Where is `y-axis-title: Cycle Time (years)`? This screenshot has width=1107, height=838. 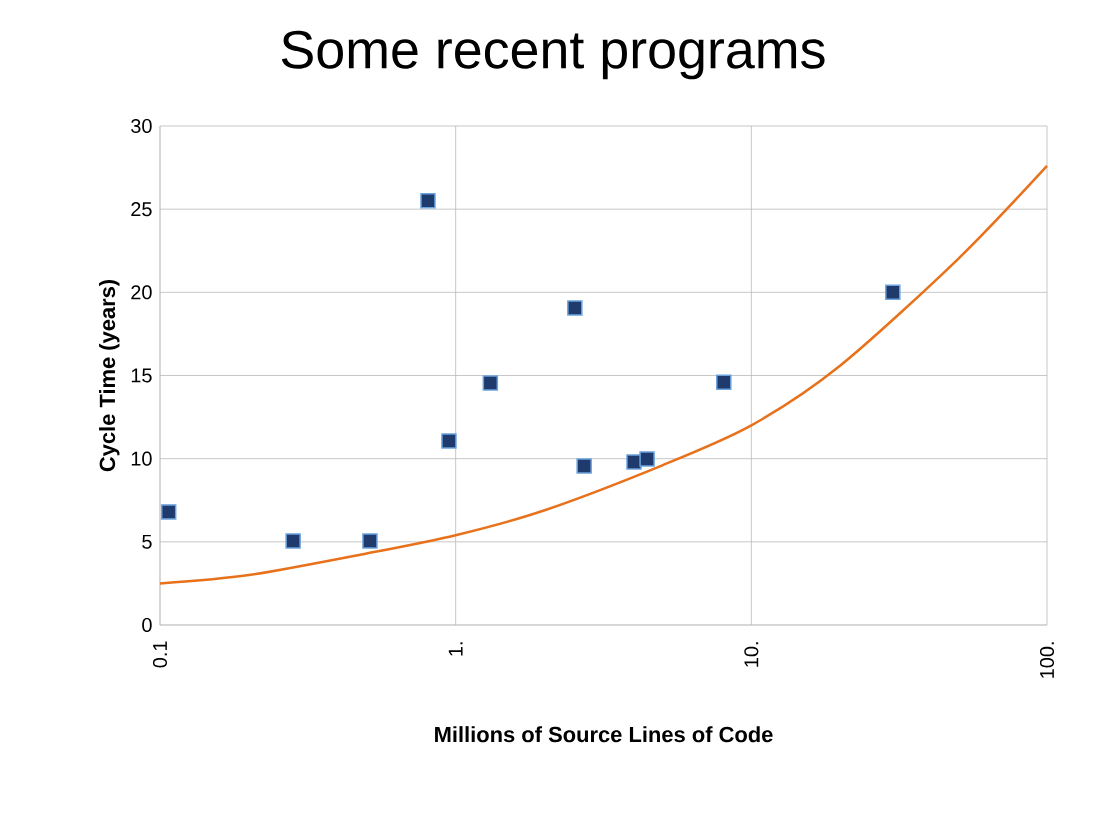 y-axis-title: Cycle Time (years) is located at coordinates (109, 375).